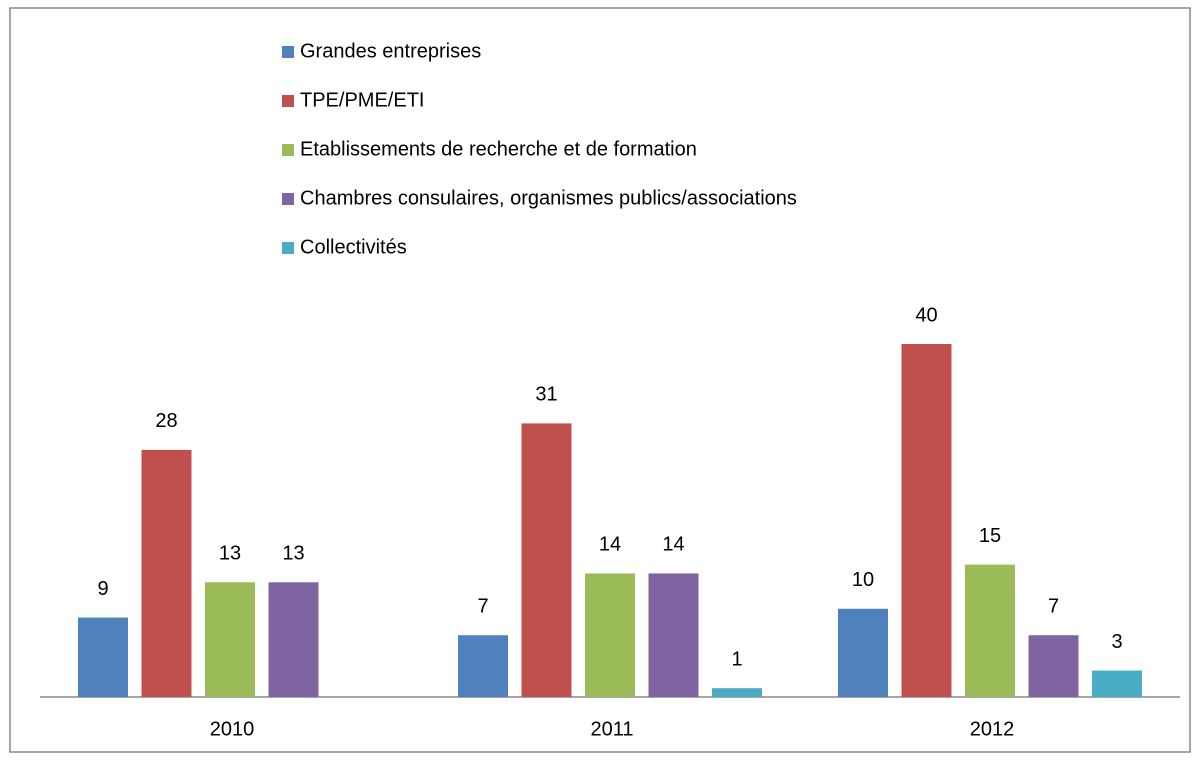  What do you see at coordinates (546, 395) in the screenshot?
I see `data-label: 31` at bounding box center [546, 395].